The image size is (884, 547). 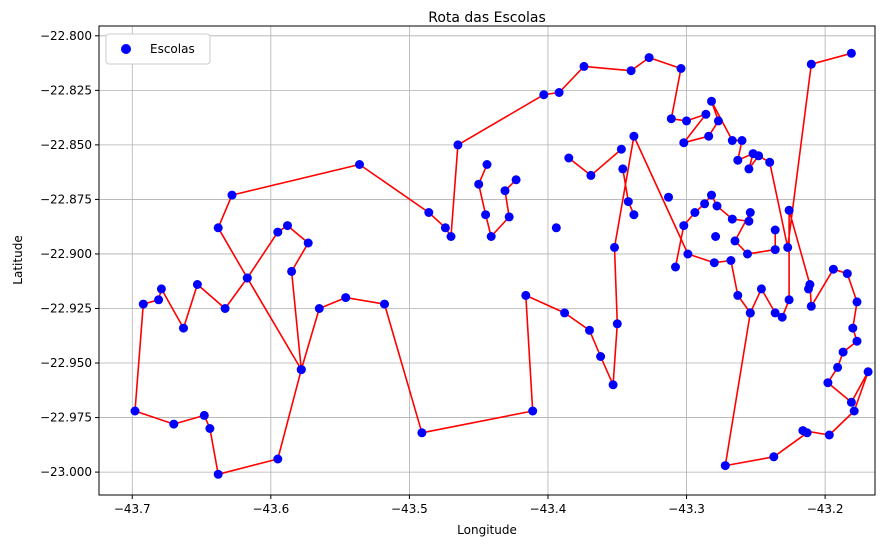 What do you see at coordinates (66, 363) in the screenshot?
I see `y-tick-label: −22.950` at bounding box center [66, 363].